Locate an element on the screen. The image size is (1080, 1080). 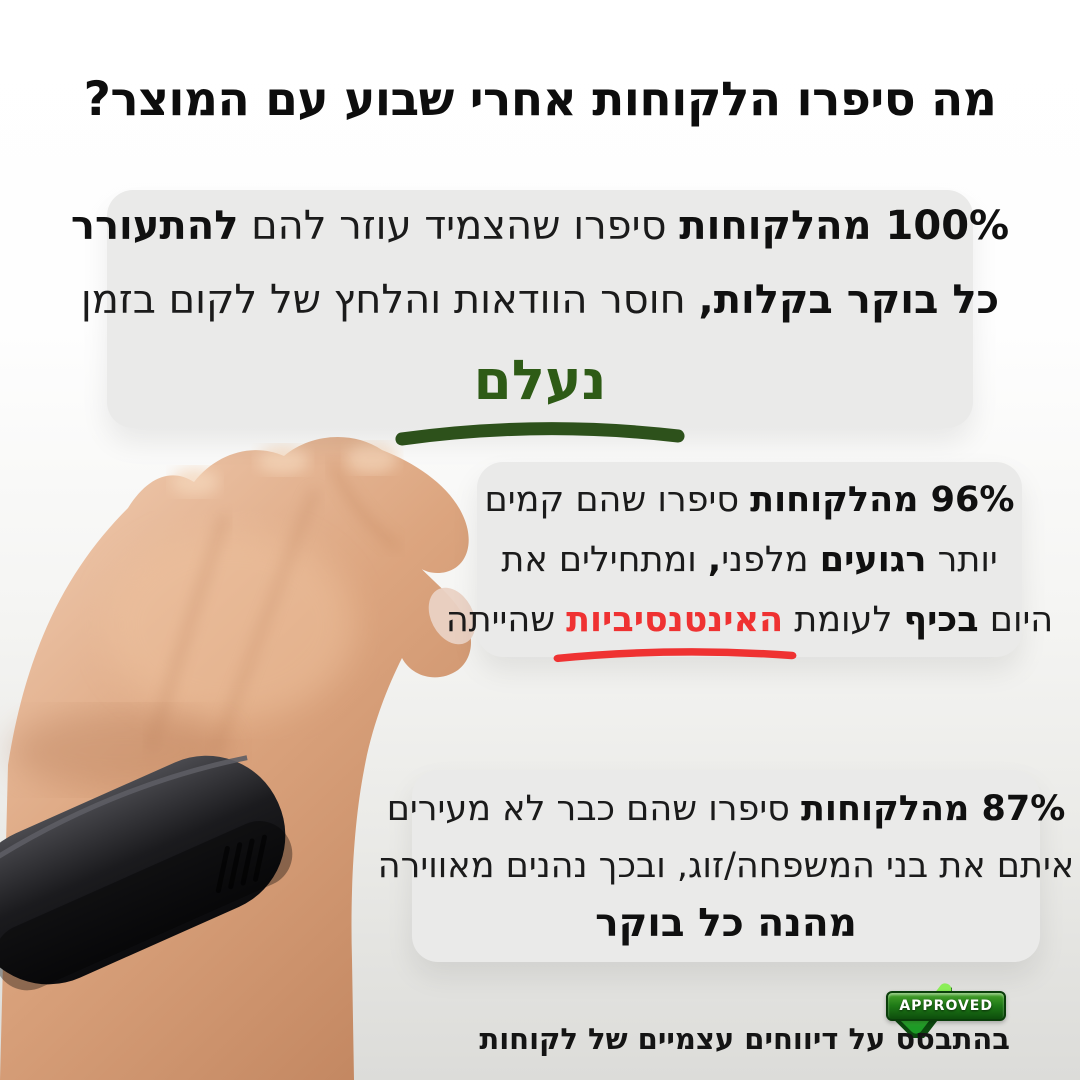
text-run: רגועים is located at coordinates (873, 559).